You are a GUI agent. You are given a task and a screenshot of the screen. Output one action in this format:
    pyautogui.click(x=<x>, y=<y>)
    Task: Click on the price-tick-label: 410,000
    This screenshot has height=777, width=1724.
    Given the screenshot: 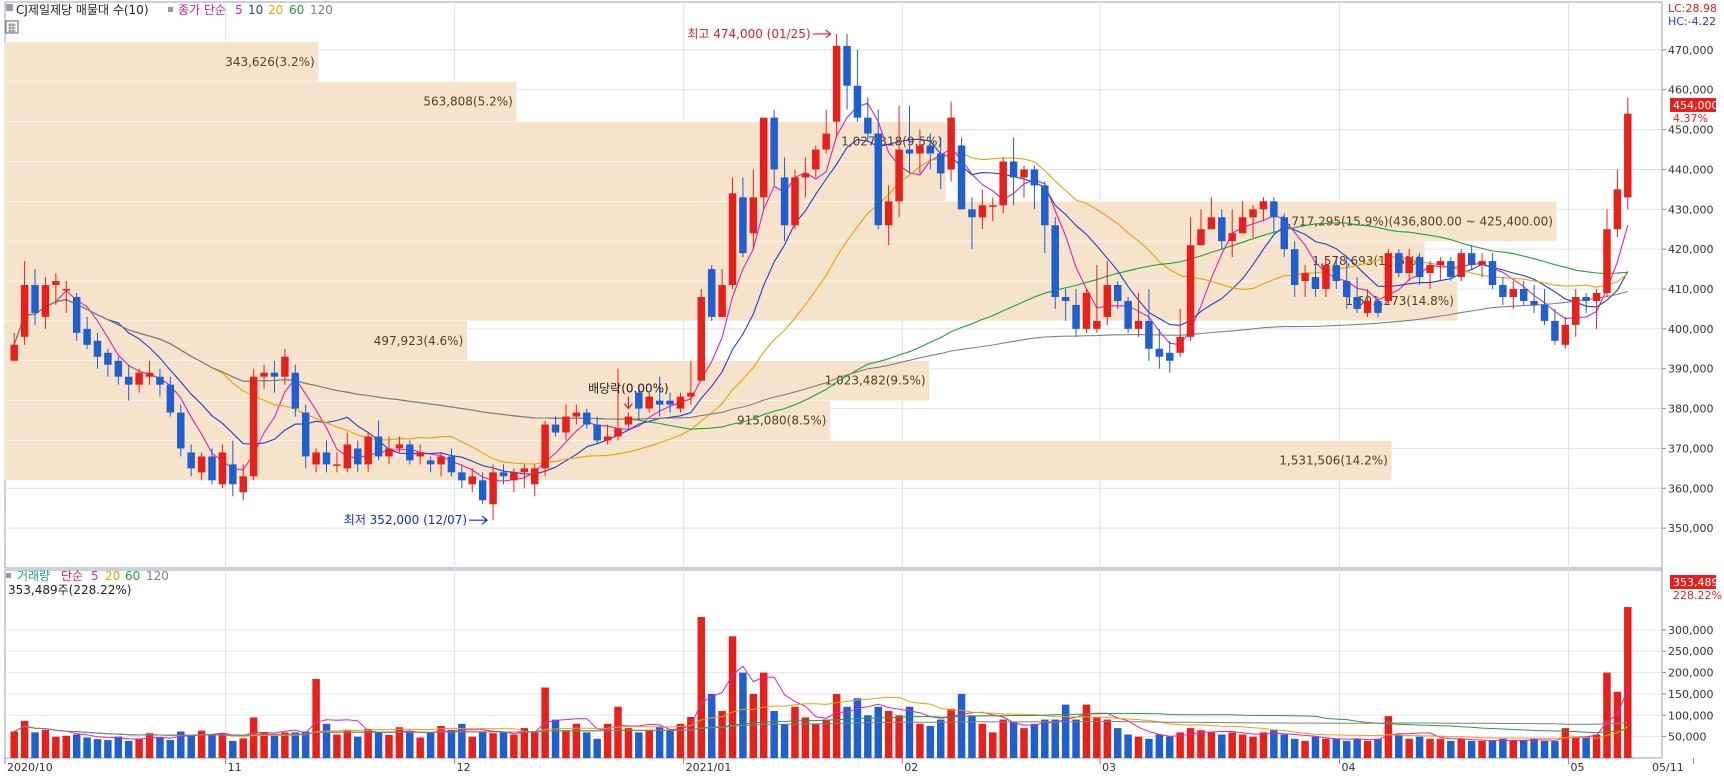 What is the action you would take?
    pyautogui.click(x=1691, y=289)
    